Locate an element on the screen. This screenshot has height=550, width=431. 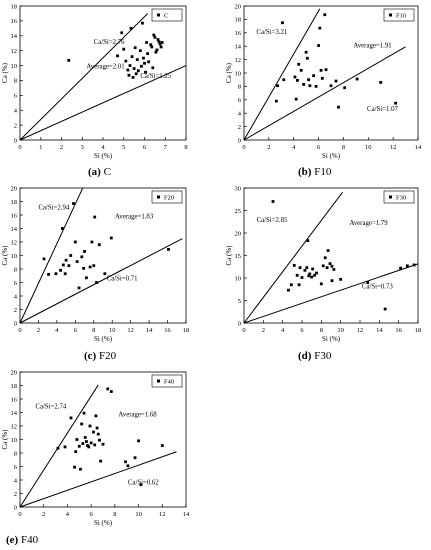
x-tick-label: 16 is located at coordinates (167, 330).